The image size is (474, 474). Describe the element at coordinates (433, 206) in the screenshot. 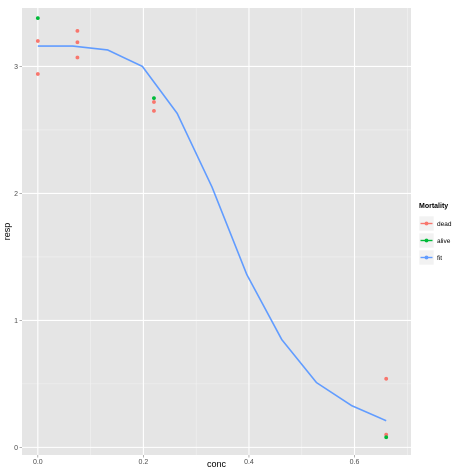

I see `legend-title: Mortality` at that location.